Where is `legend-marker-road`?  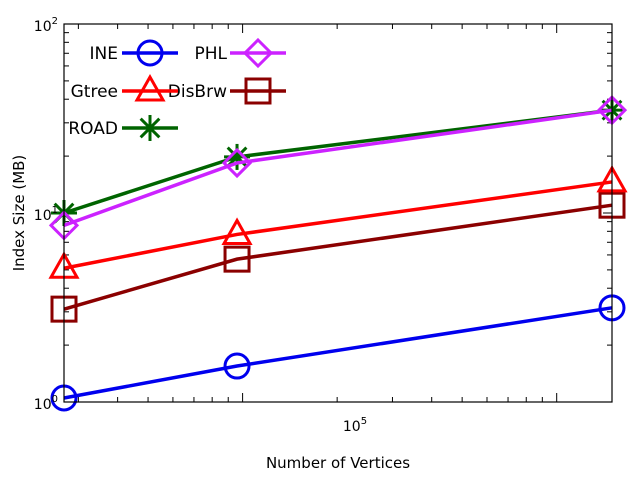 legend-marker-road is located at coordinates (150, 128).